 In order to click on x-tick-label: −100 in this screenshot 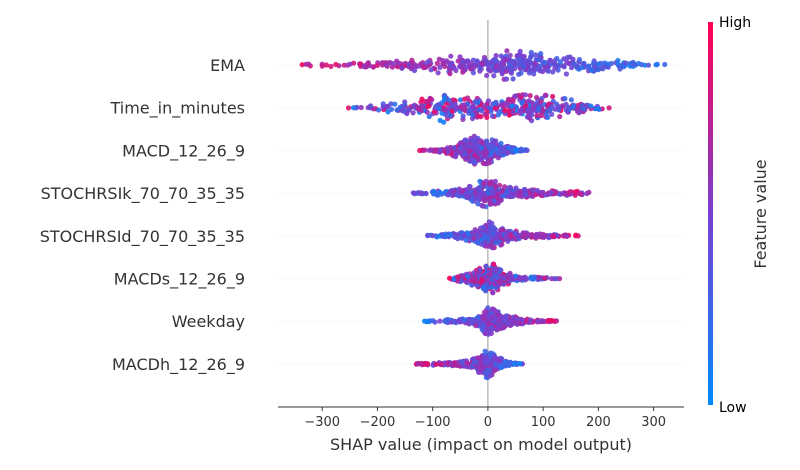, I will do `click(433, 422)`.